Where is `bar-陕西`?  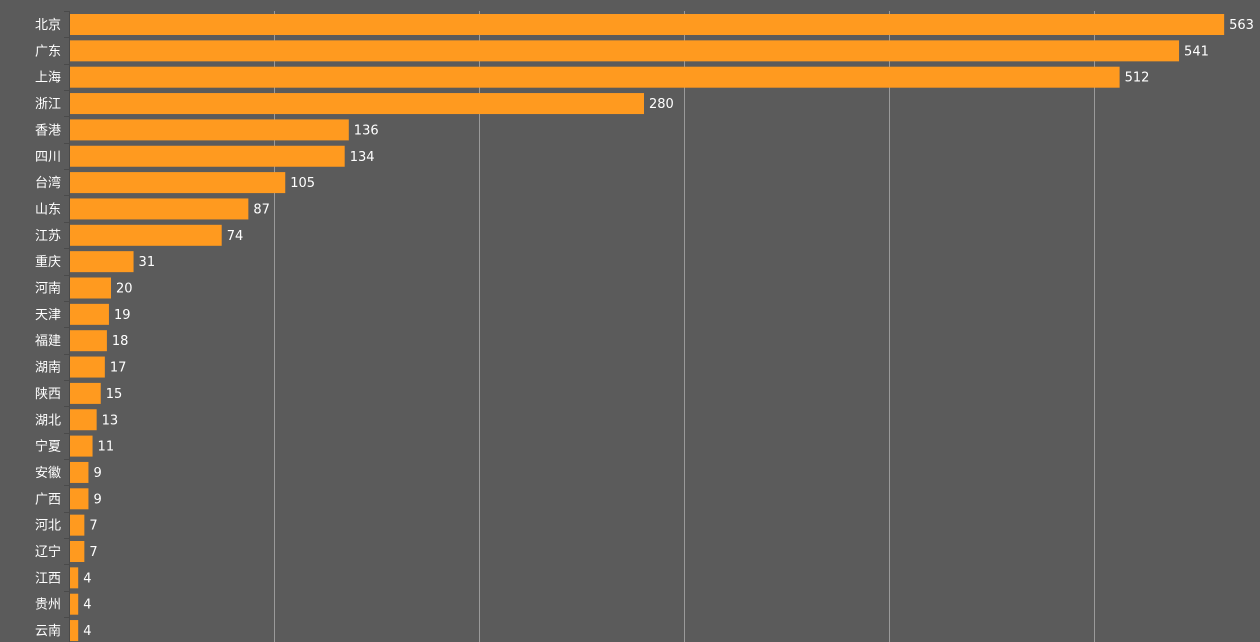 bar-陕西 is located at coordinates (85, 393).